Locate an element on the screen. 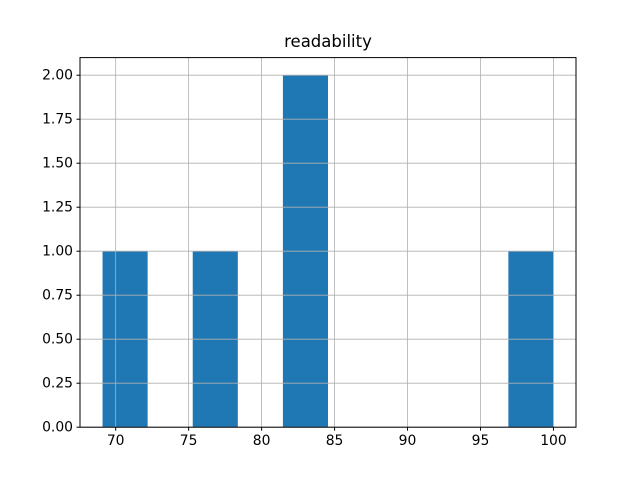 This screenshot has width=640, height=484. y-tick-label: 0.25 is located at coordinates (57, 384).